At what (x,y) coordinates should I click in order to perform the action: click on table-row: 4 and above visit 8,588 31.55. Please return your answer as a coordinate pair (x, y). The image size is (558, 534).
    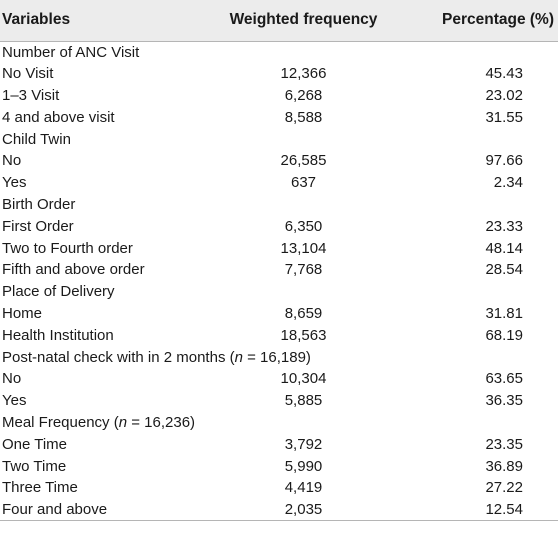
    Looking at the image, I should click on (279, 117).